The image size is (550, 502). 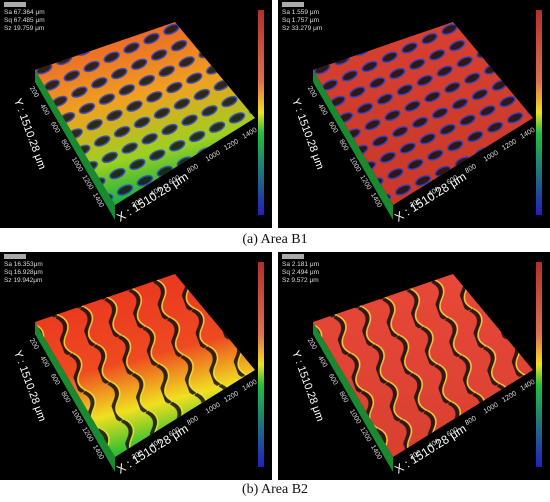 I want to click on stat: Sa 67.364 μm, so click(x=24, y=12).